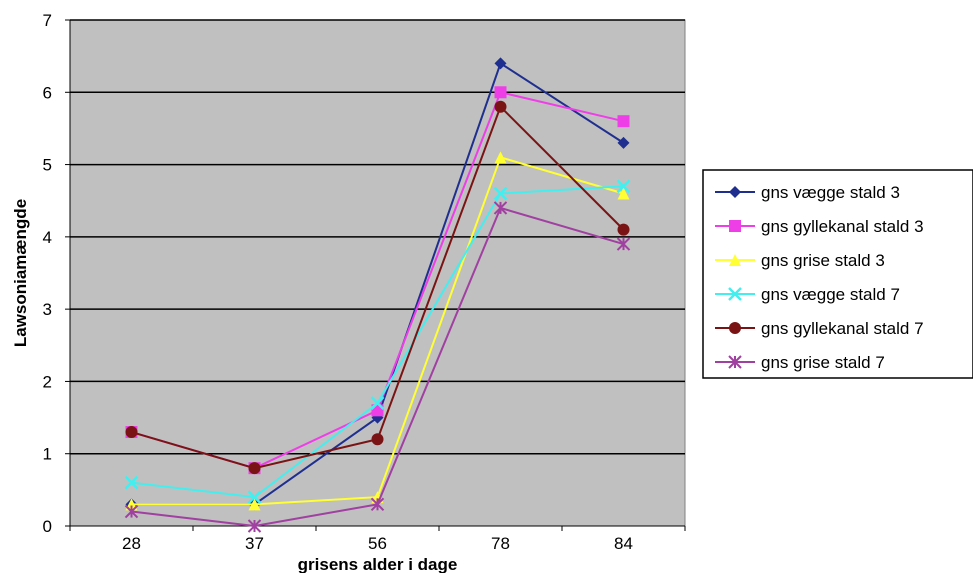 The image size is (973, 573). I want to click on x-tick-label: 37, so click(254, 543).